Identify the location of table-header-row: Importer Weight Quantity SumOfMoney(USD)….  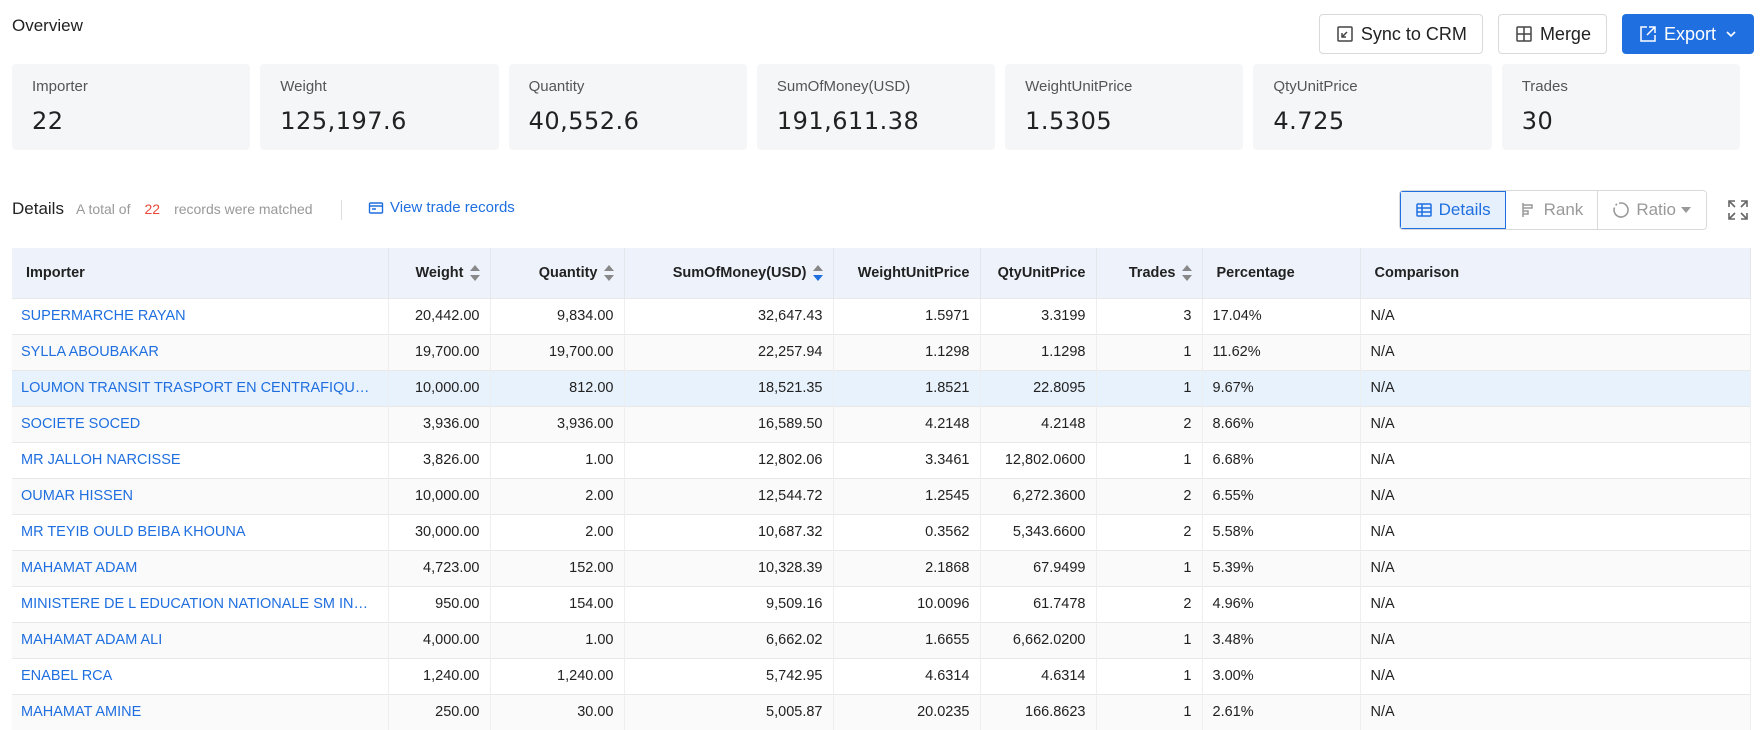
(881, 273).